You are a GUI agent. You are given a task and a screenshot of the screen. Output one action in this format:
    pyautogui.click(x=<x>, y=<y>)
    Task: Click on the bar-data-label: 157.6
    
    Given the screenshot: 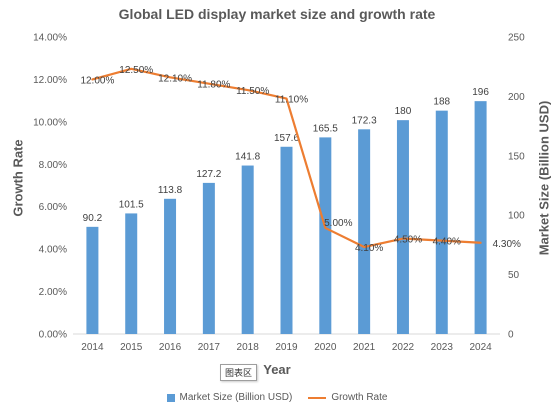 What is the action you would take?
    pyautogui.click(x=286, y=138)
    